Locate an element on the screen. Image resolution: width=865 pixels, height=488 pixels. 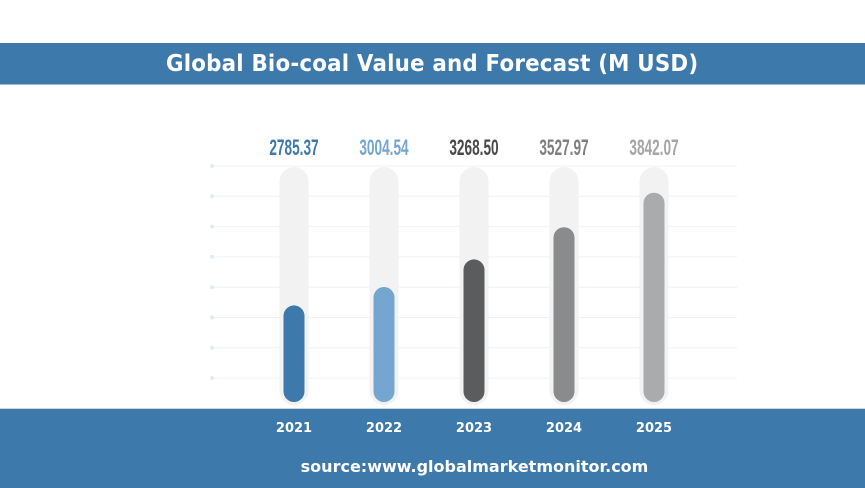
value-label: 2785.37 is located at coordinates (293, 147).